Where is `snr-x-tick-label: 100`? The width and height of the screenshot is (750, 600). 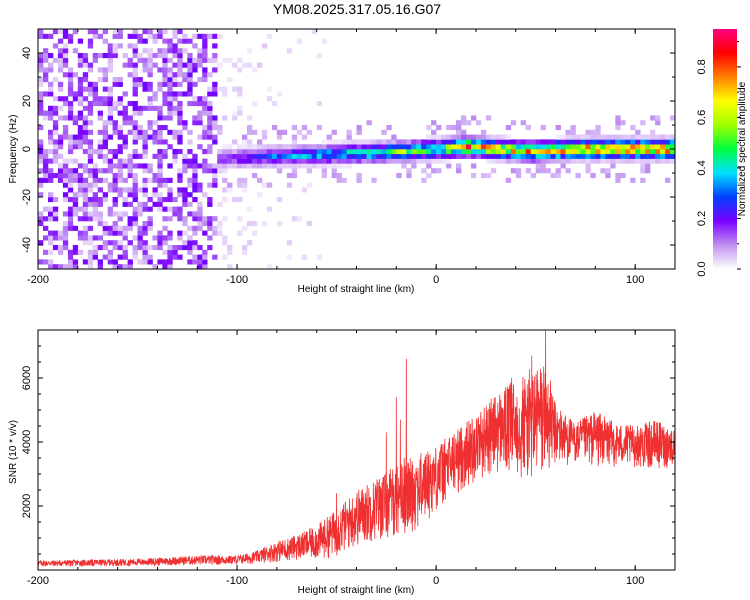
snr-x-tick-label: 100 is located at coordinates (635, 581).